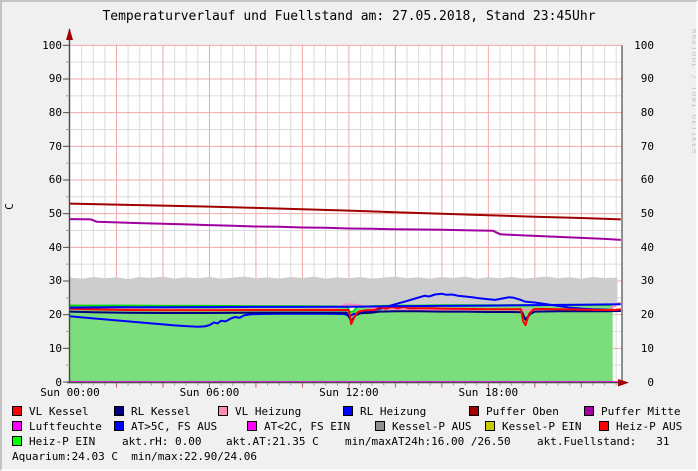  What do you see at coordinates (345, 229) in the screenshot?
I see `series-line-puffer-mitte` at bounding box center [345, 229].